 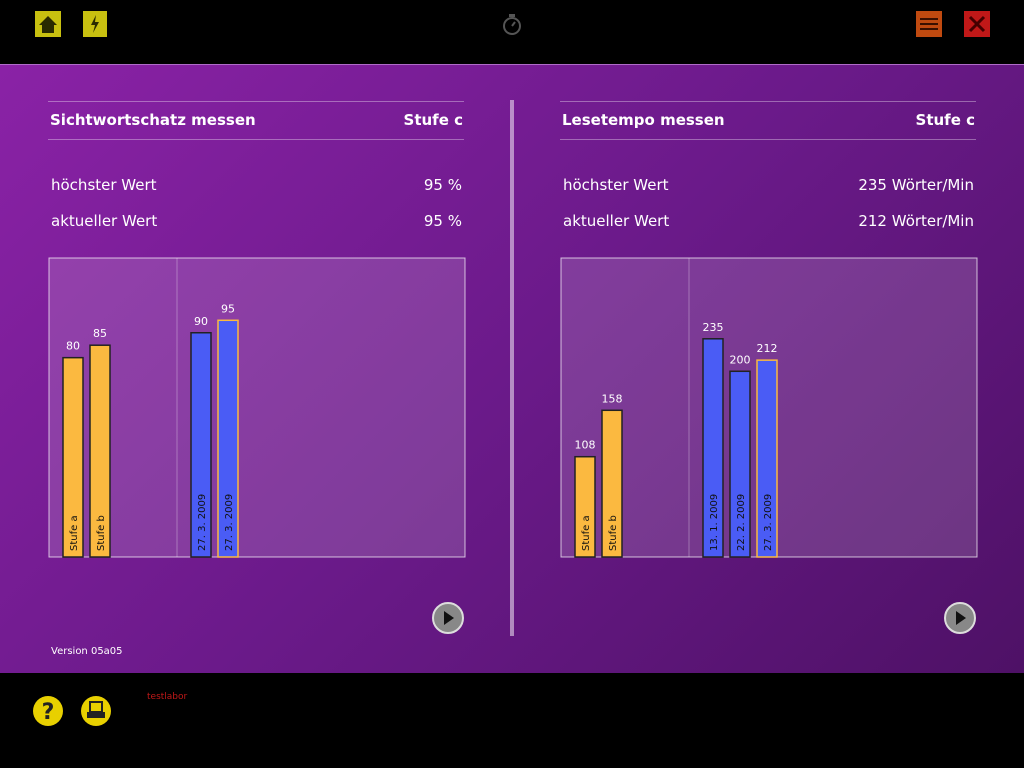 What do you see at coordinates (977, 24) in the screenshot?
I see `close-button` at bounding box center [977, 24].